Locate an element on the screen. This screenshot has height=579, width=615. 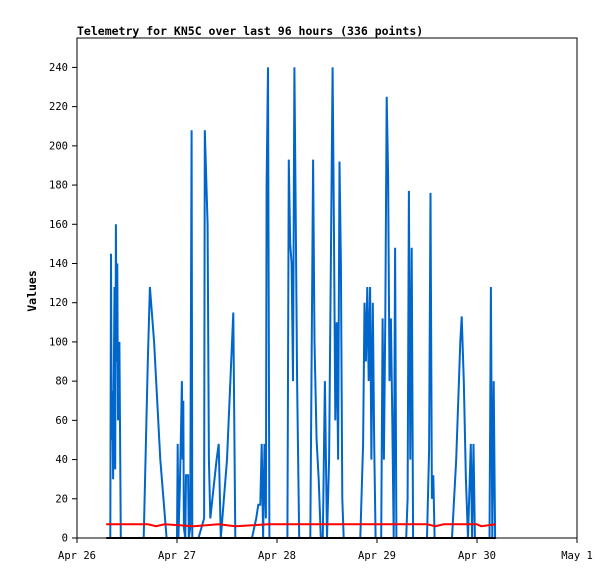
y-tick-label: 60 is located at coordinates (61, 421).